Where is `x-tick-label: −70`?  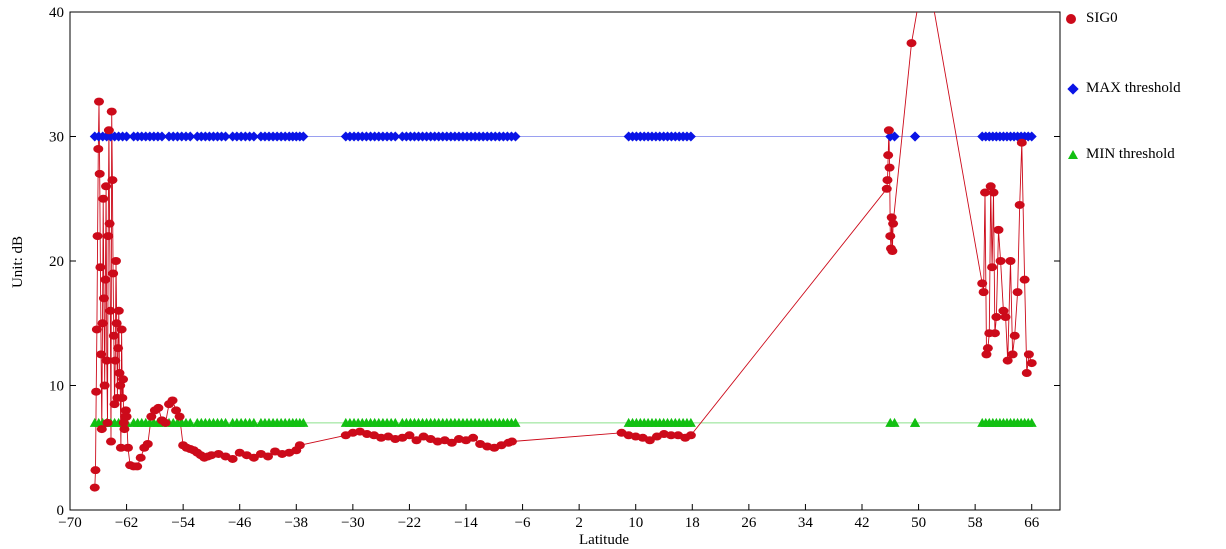 x-tick-label: −70 is located at coordinates (69, 523).